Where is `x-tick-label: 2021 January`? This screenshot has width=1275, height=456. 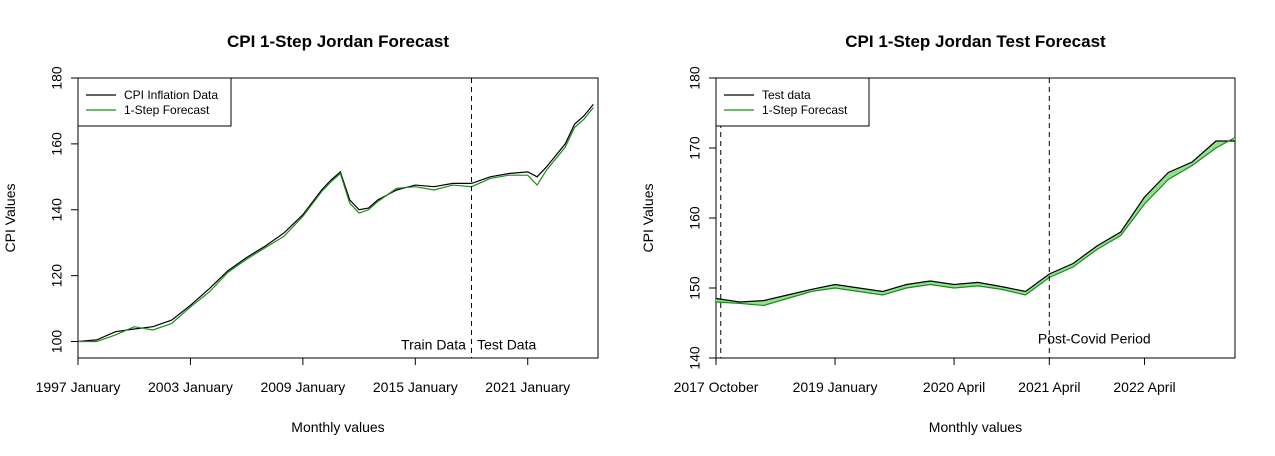
x-tick-label: 2021 January is located at coordinates (527, 387).